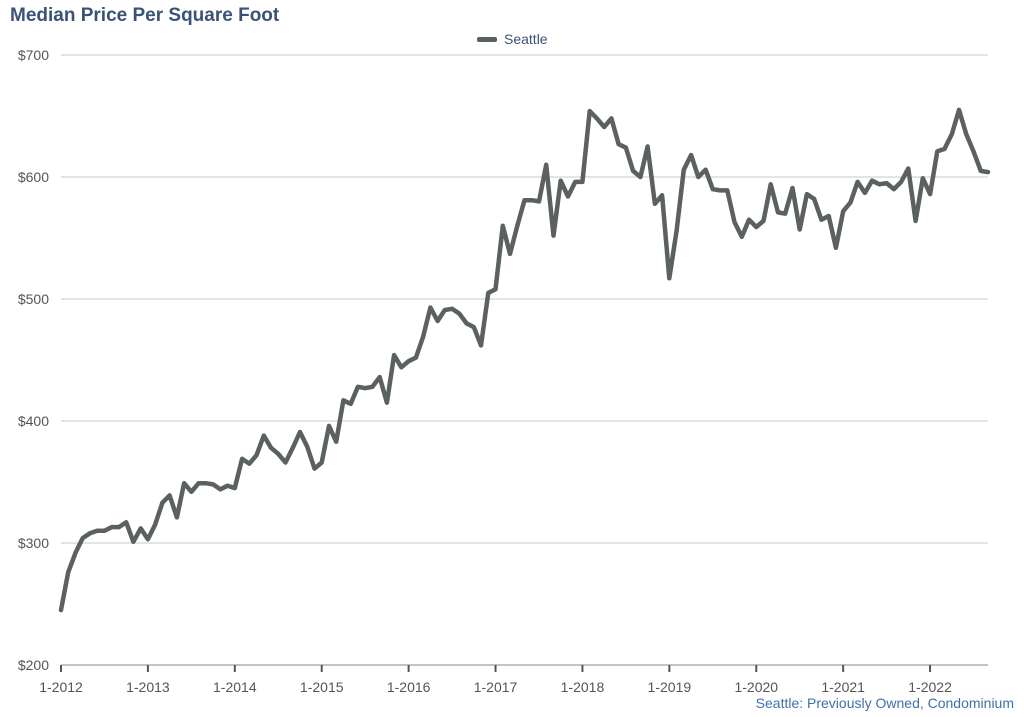  I want to click on legend-label: Seattle, so click(526, 39).